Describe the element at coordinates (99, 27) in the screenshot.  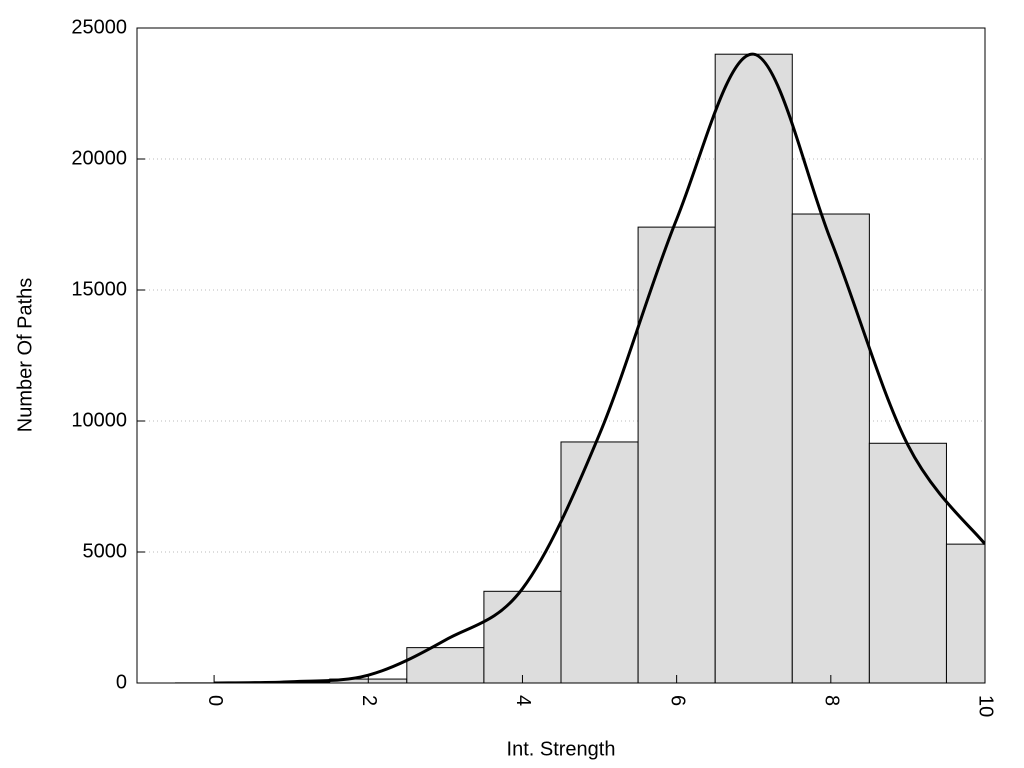
I see `y-tick-label: 25000` at that location.